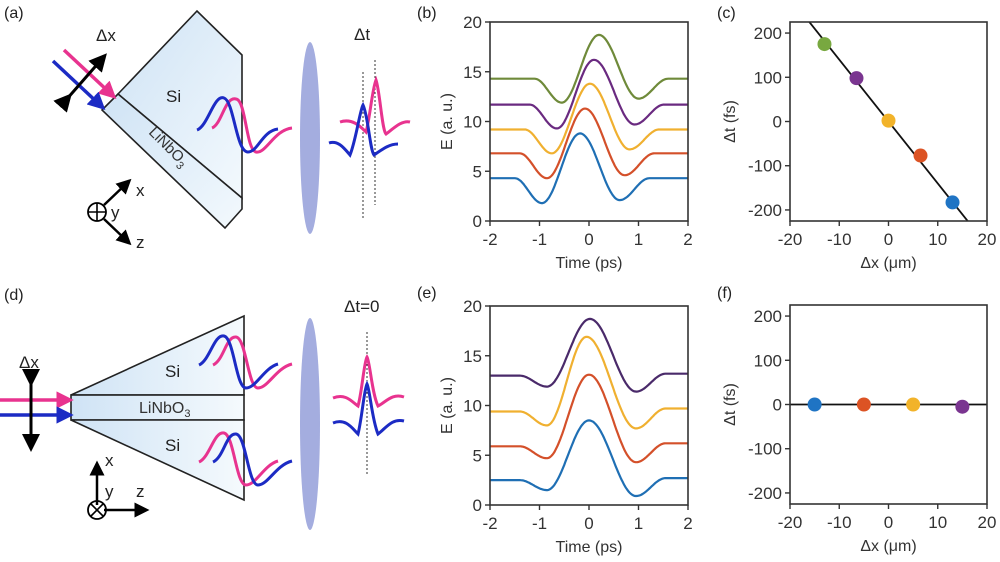 Image resolution: width=1000 pixels, height=562 pixels. What do you see at coordinates (117, 232) in the screenshot?
I see `z-axis-arrow` at bounding box center [117, 232].